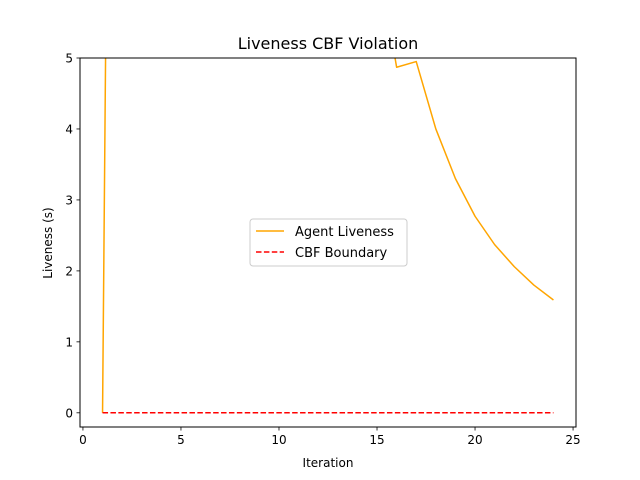 Image resolution: width=640 pixels, height=480 pixels. I want to click on y-tick-label: 3, so click(69, 200).